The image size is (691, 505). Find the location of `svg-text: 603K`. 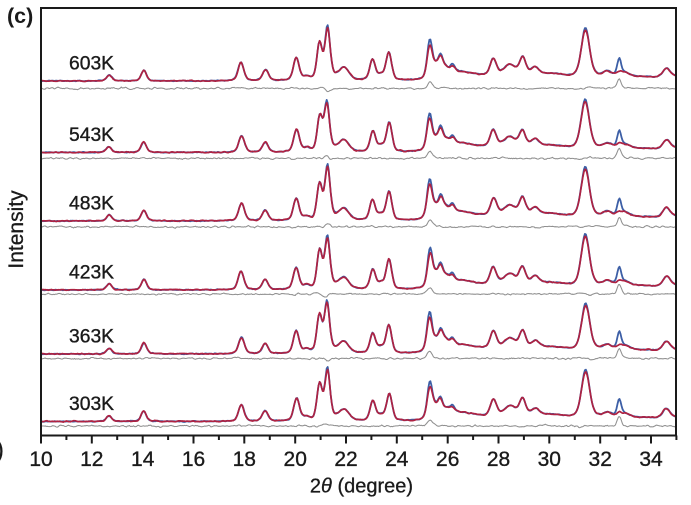

svg-text: 603K is located at coordinates (91, 64).